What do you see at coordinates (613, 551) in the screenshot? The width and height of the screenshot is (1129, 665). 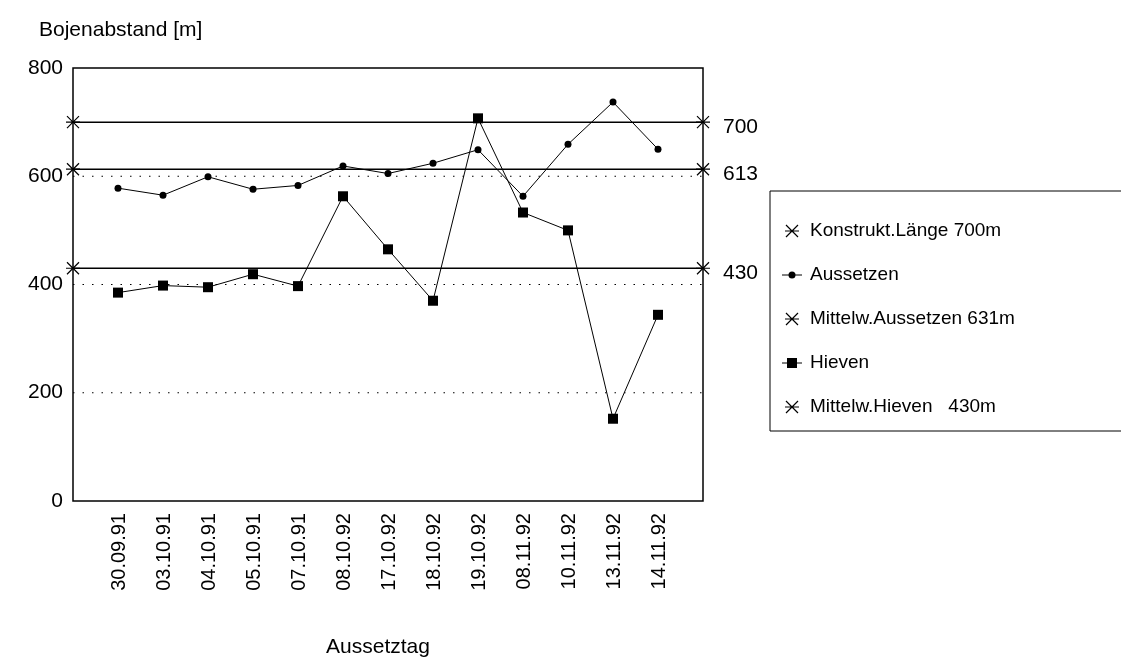 I see `x-tick-label: 13.11.92` at bounding box center [613, 551].